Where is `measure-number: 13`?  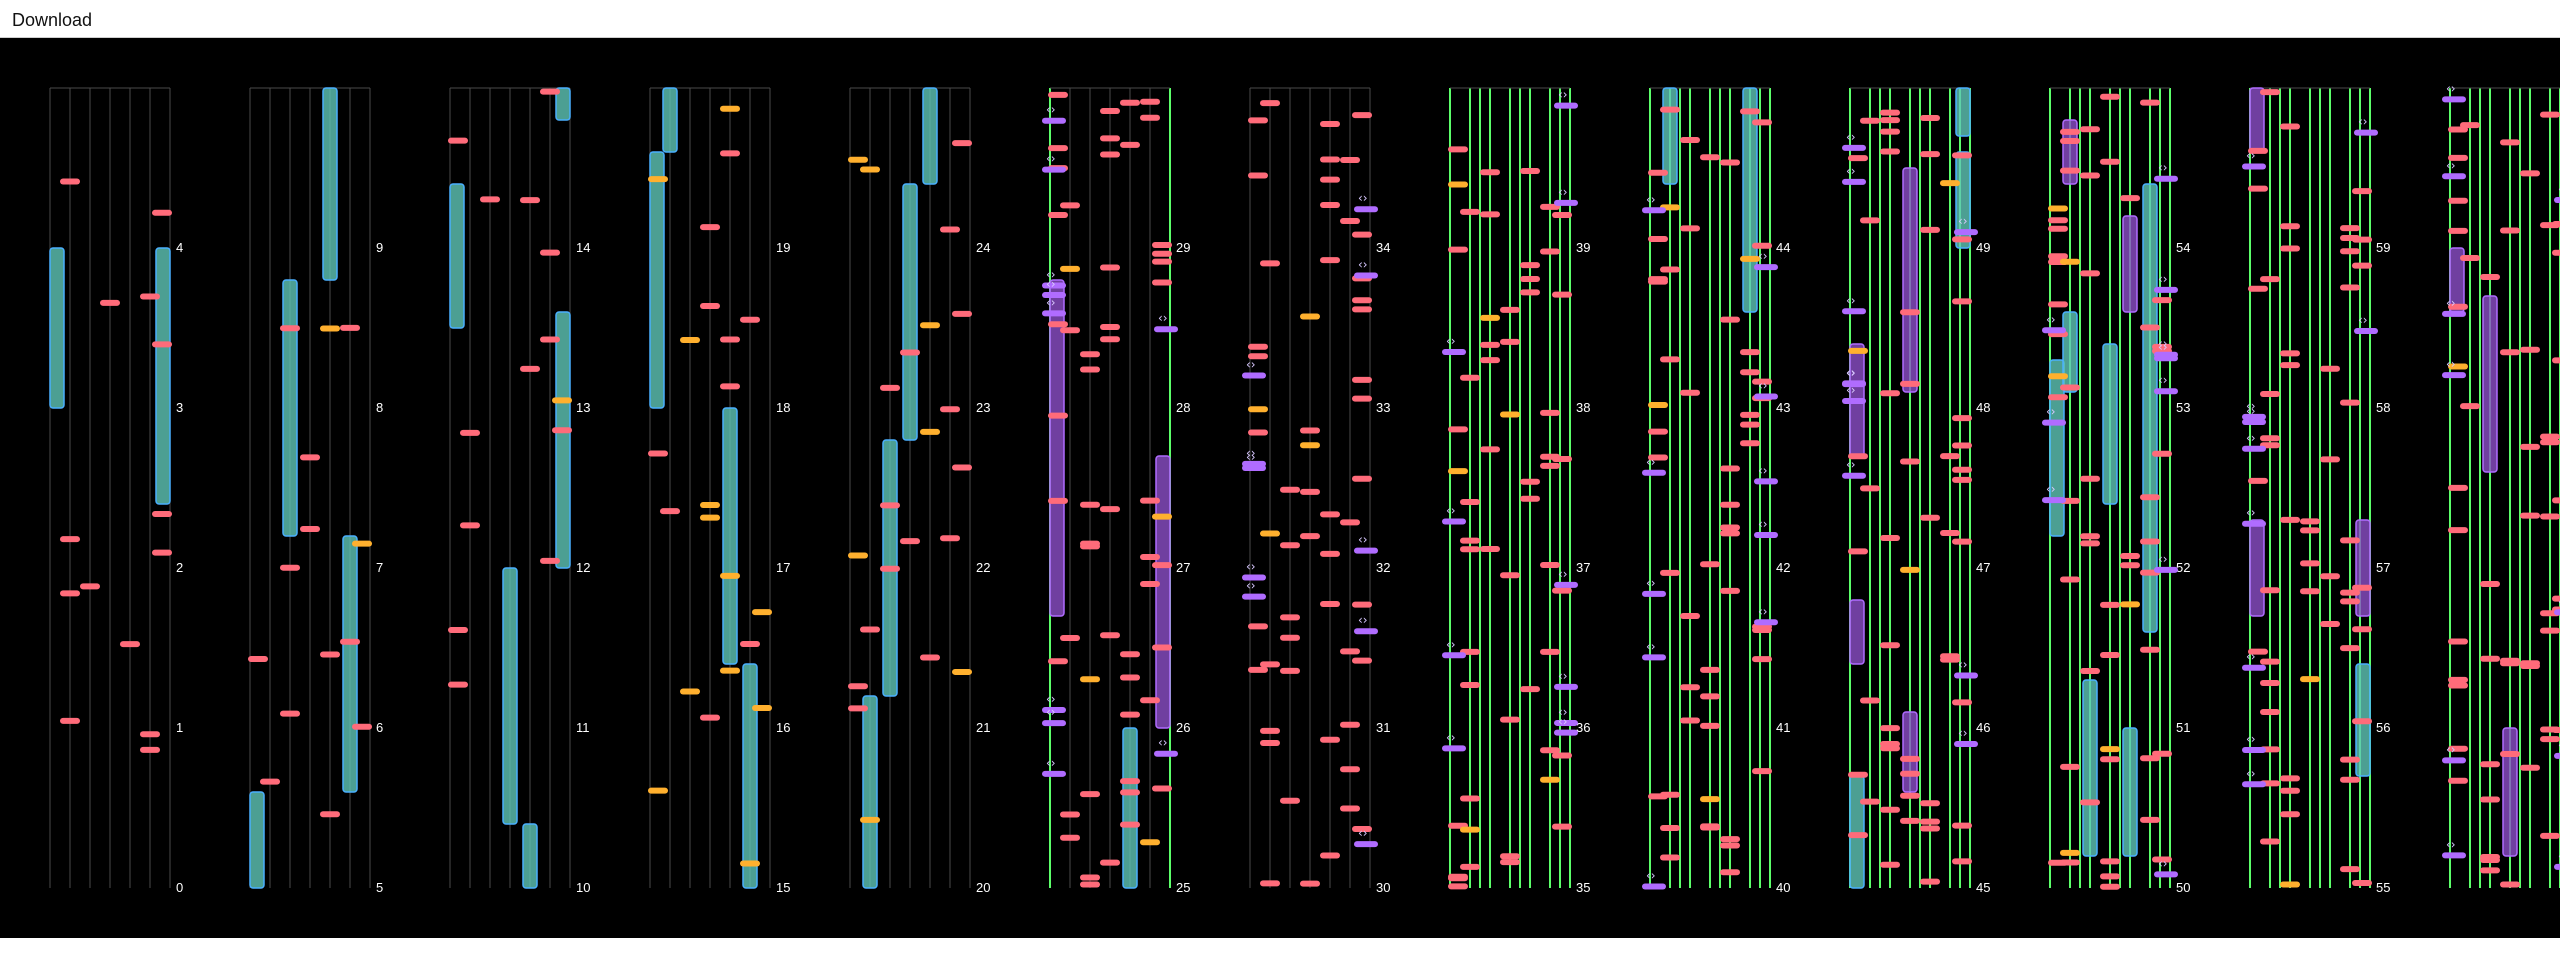
measure-number: 13 is located at coordinates (583, 407).